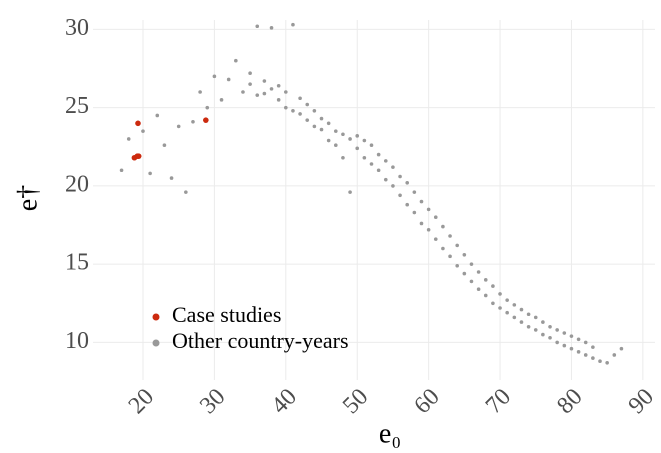 This screenshot has width=661, height=453. Describe the element at coordinates (212, 401) in the screenshot. I see `x-tick-label: 30` at that location.